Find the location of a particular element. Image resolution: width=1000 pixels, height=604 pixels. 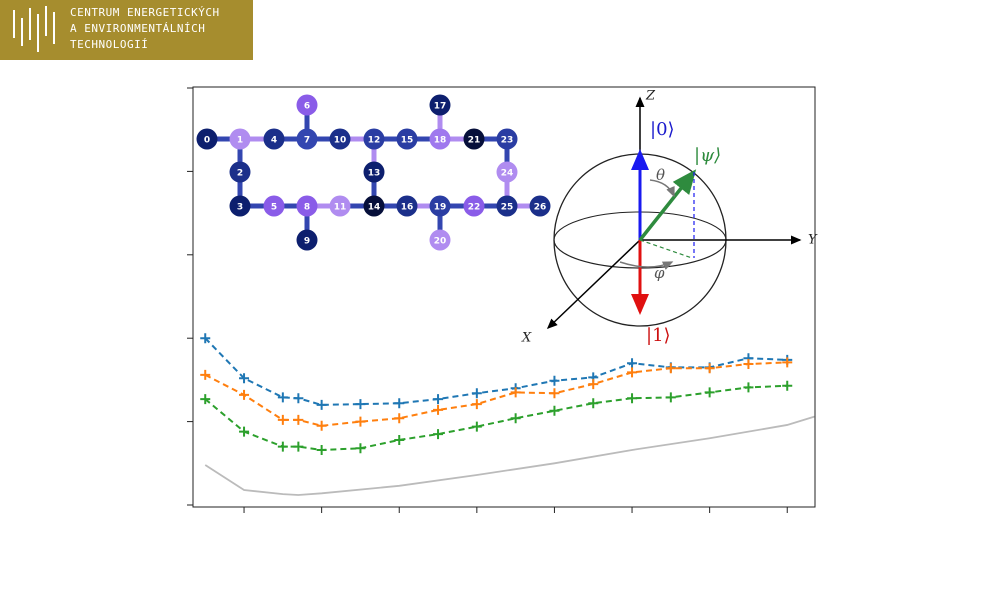

node-label: 0 is located at coordinates (207, 141).